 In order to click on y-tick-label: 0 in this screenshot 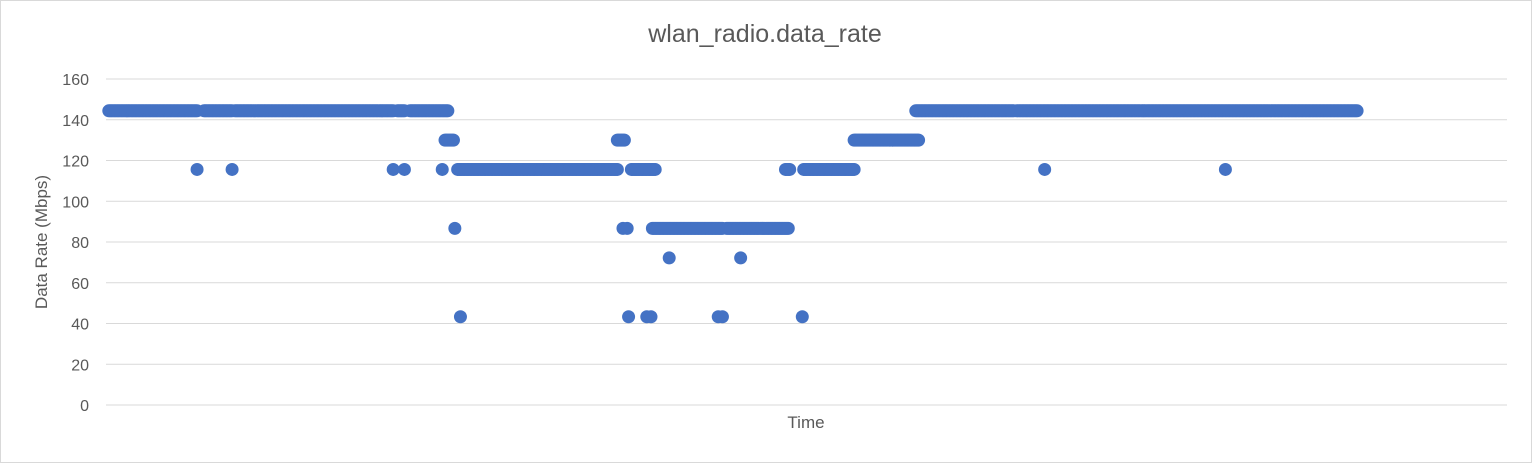, I will do `click(84, 406)`.